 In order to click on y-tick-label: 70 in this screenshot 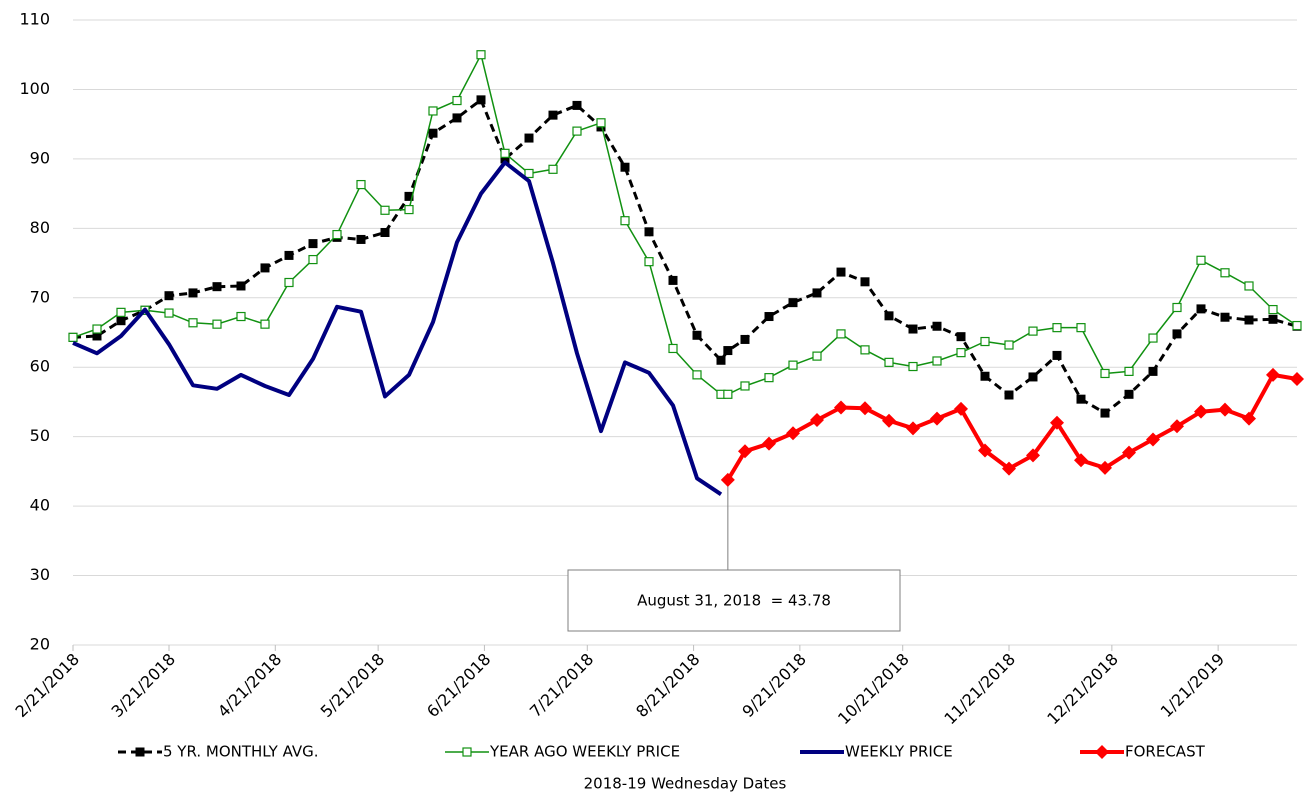, I will do `click(40, 296)`.